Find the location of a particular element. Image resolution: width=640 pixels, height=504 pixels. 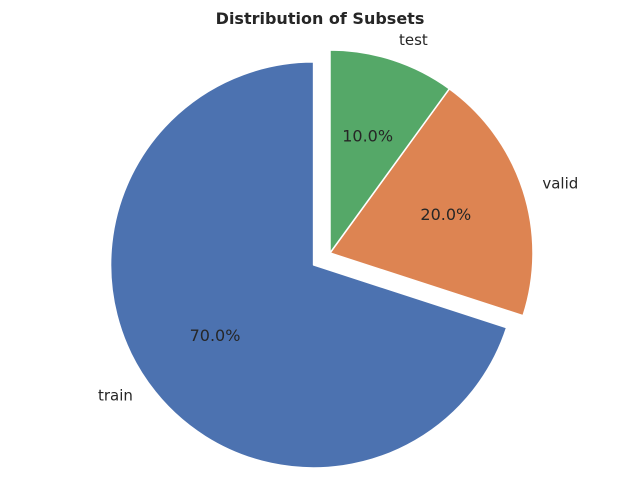

chart-title: Distribution of Subsets is located at coordinates (320, 18).